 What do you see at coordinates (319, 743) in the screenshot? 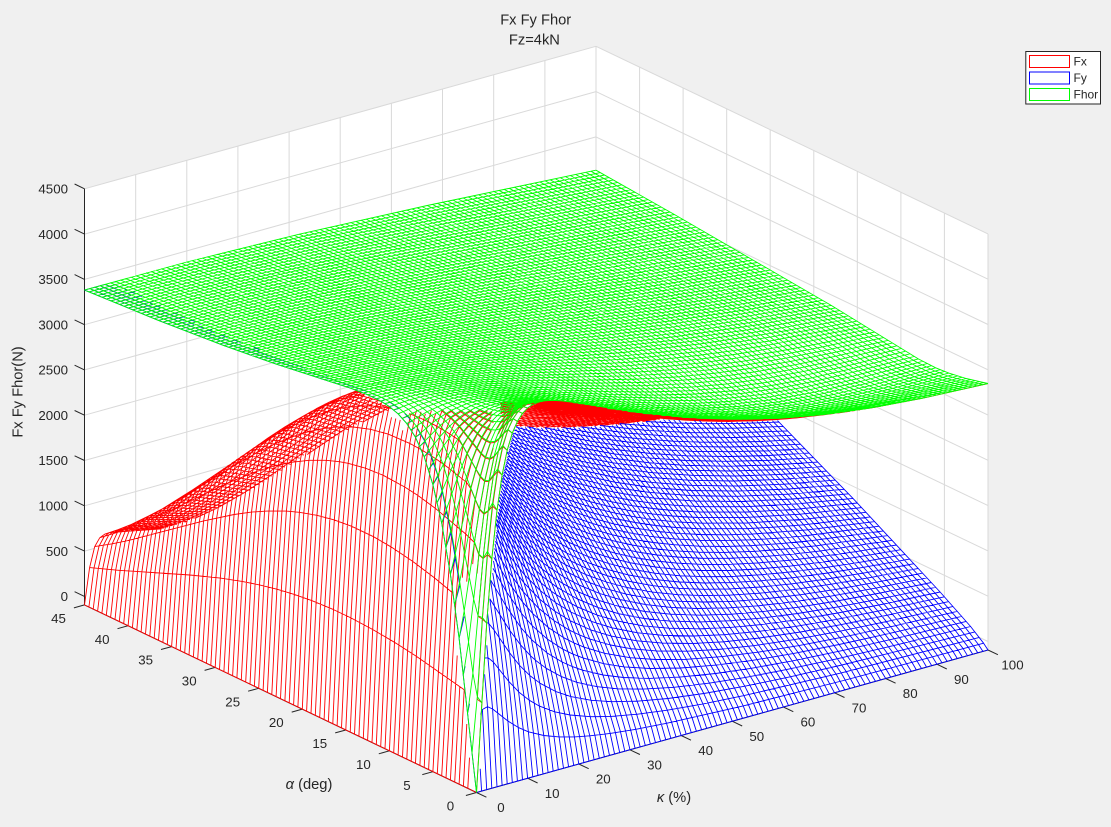
I see `svg-text: 15` at bounding box center [319, 743].